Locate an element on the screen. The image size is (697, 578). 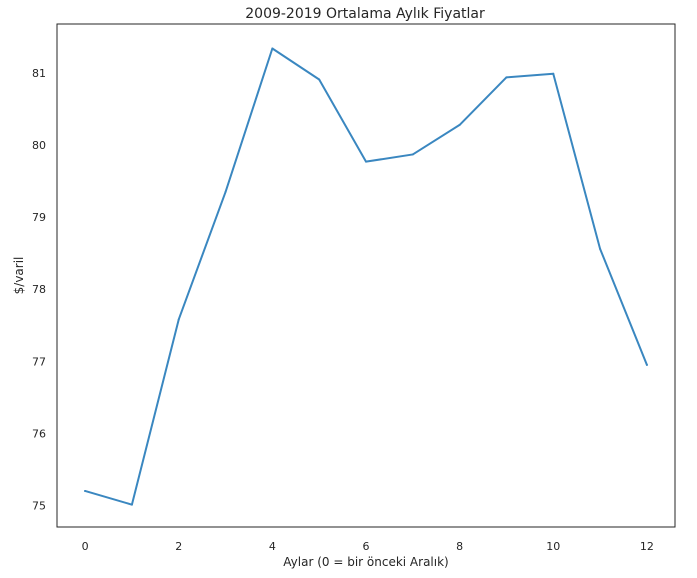
x-tick-label: 2 is located at coordinates (178, 546).